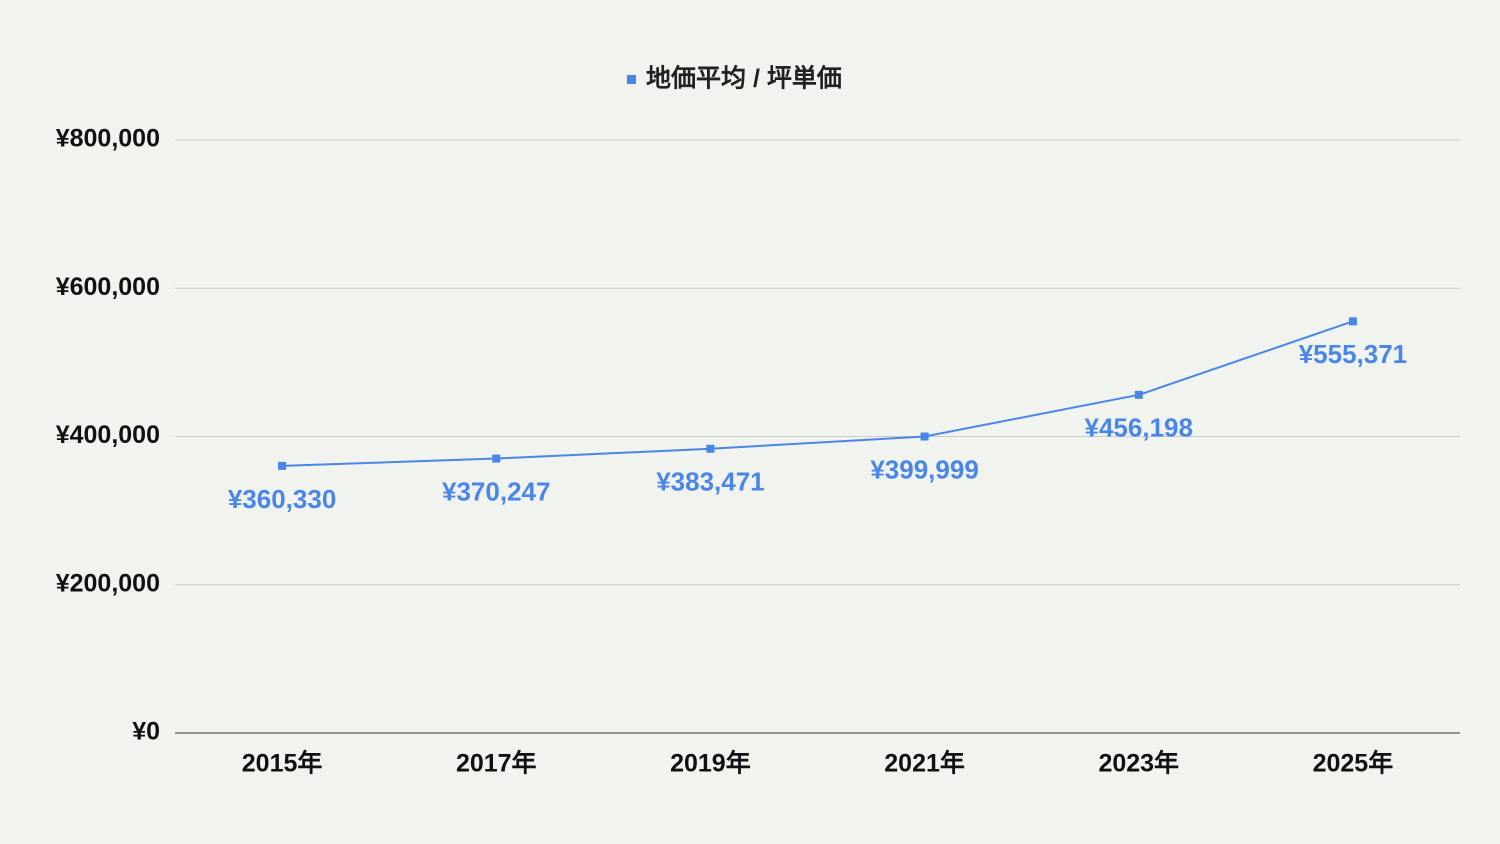 This screenshot has height=844, width=1500. I want to click on y-tick-label: ¥600,000, so click(108, 287).